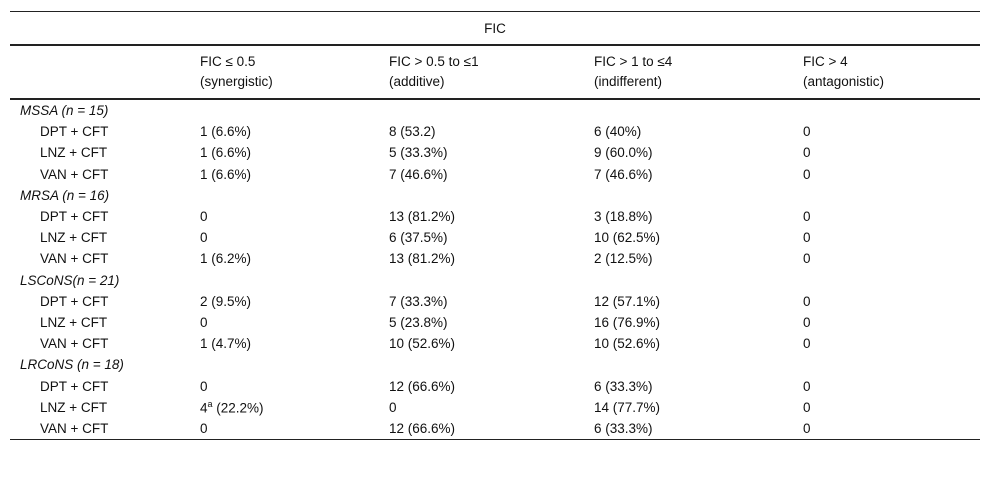 The image size is (992, 490). Describe the element at coordinates (495, 301) in the screenshot. I see `table-row: DPT + CFT 2 (9.5%) 7 (33.3%) 12 (57.1%) 0` at that location.